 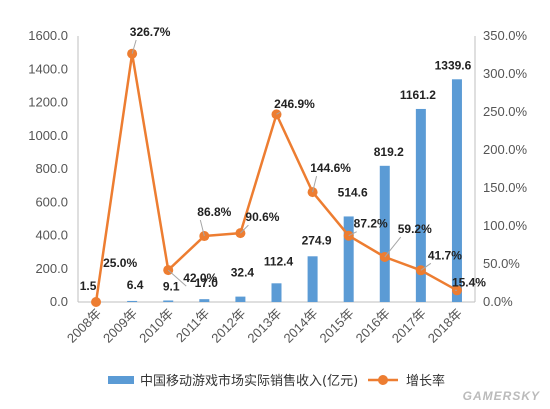 What do you see at coordinates (383, 380) in the screenshot?
I see `legend-swatch-marker` at bounding box center [383, 380].